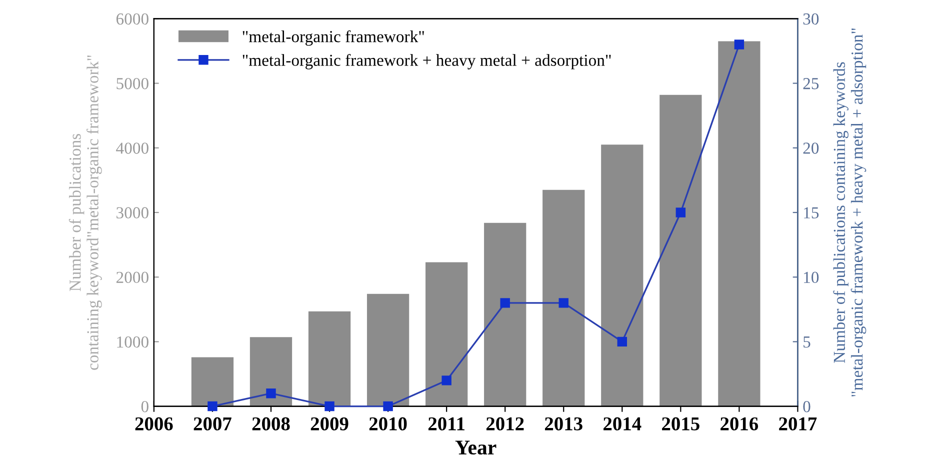 This screenshot has width=933, height=467. I want to click on x-axis-title: Year, so click(475, 447).